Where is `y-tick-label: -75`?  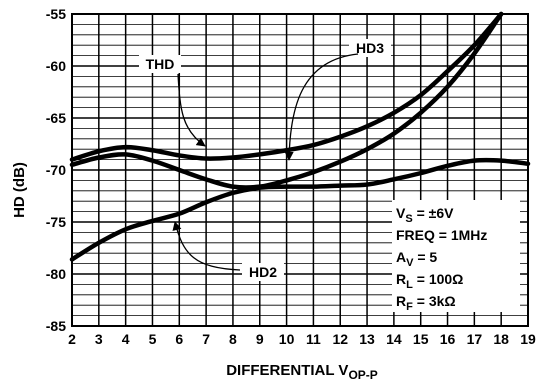 y-tick-label: -75 is located at coordinates (56, 222).